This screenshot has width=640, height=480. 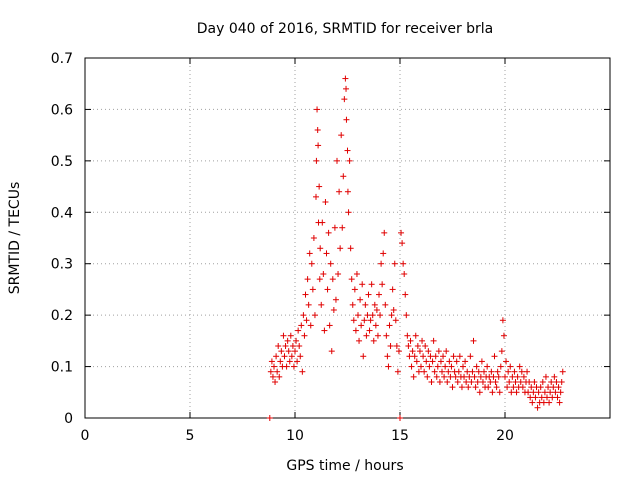 I want to click on x-tick-label: 15, so click(x=400, y=436).